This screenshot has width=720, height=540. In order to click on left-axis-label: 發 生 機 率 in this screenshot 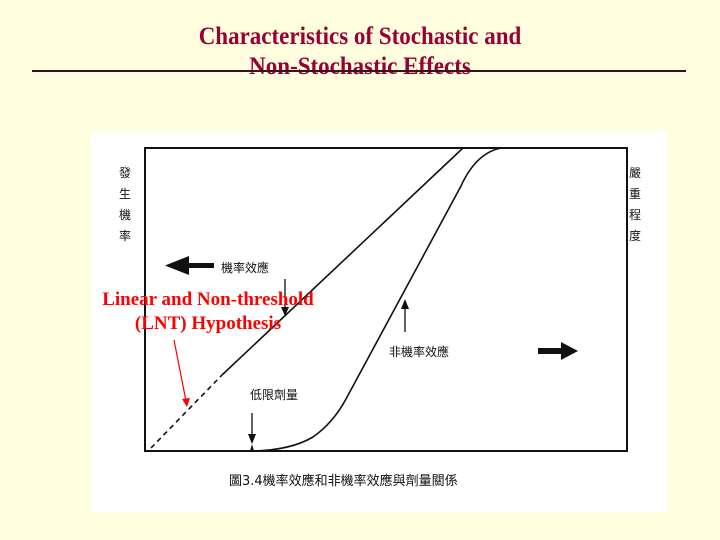, I will do `click(125, 204)`.